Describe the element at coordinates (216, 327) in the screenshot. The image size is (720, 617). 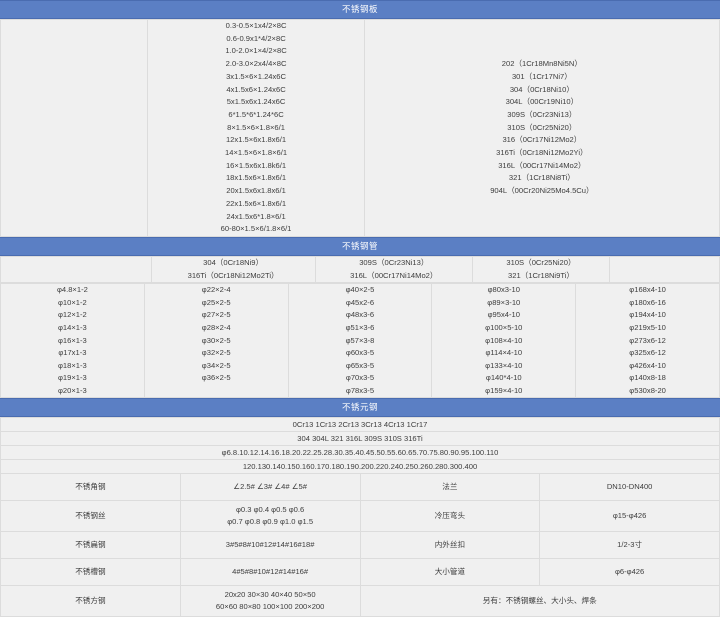
I see `list-item: φ28×2-4` at that location.